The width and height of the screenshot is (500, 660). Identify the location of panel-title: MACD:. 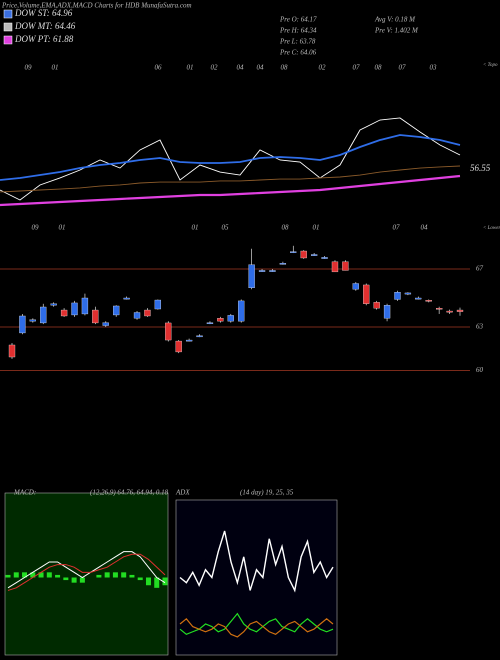
(24, 493).